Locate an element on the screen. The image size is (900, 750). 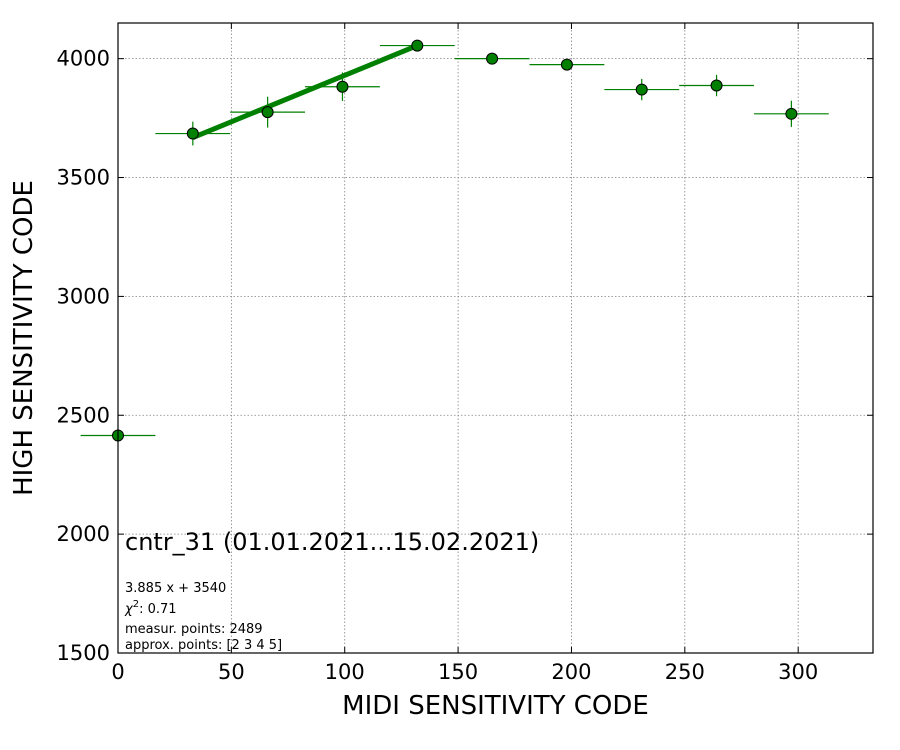
y-tick-label: 2000 is located at coordinates (83, 534).